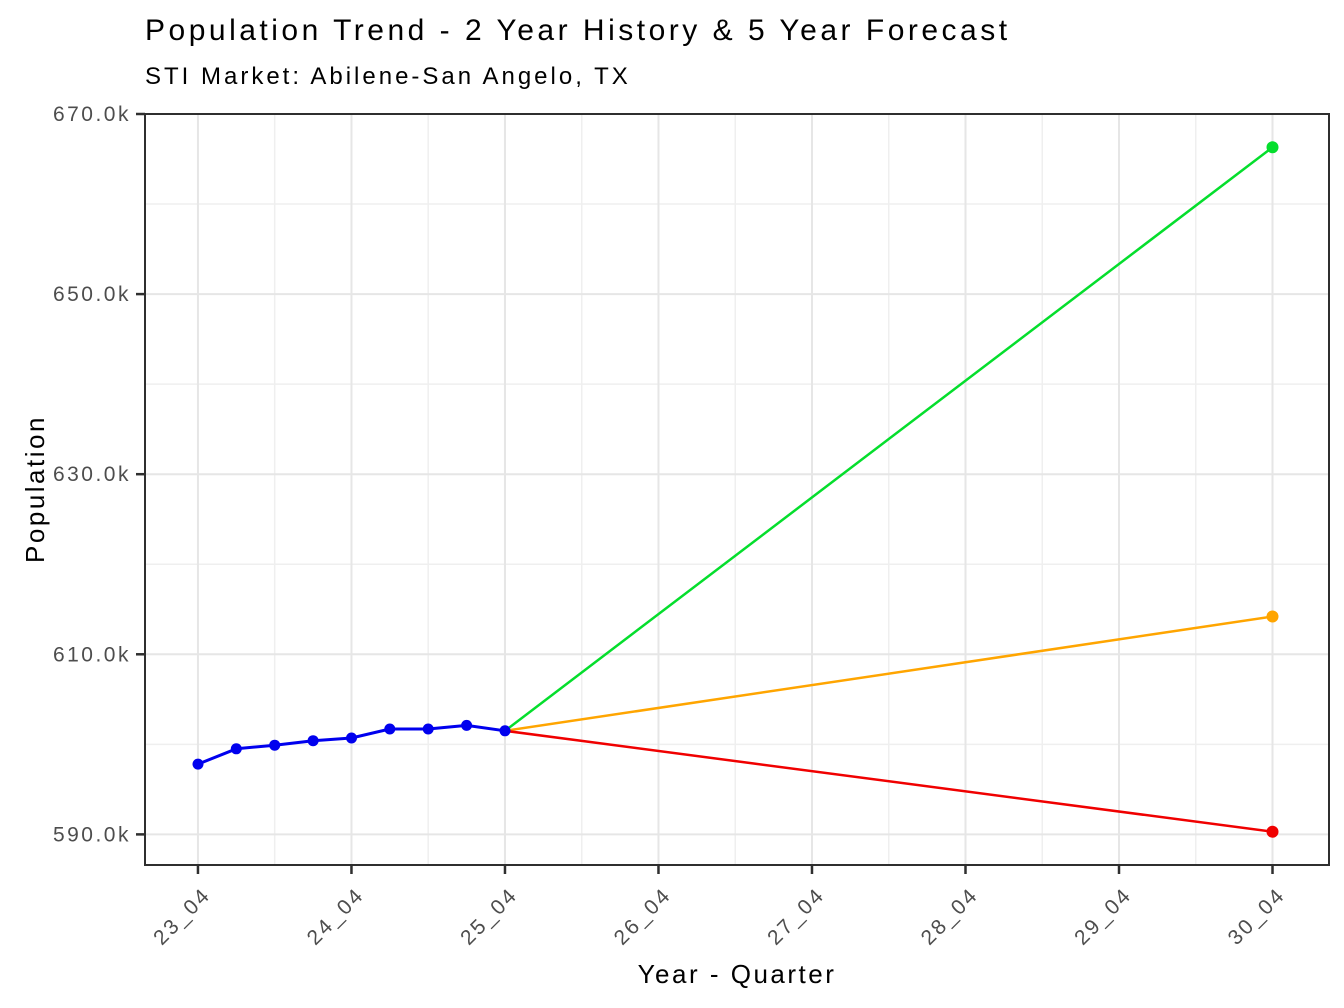  I want to click on forecast-base-point, so click(1272, 616).